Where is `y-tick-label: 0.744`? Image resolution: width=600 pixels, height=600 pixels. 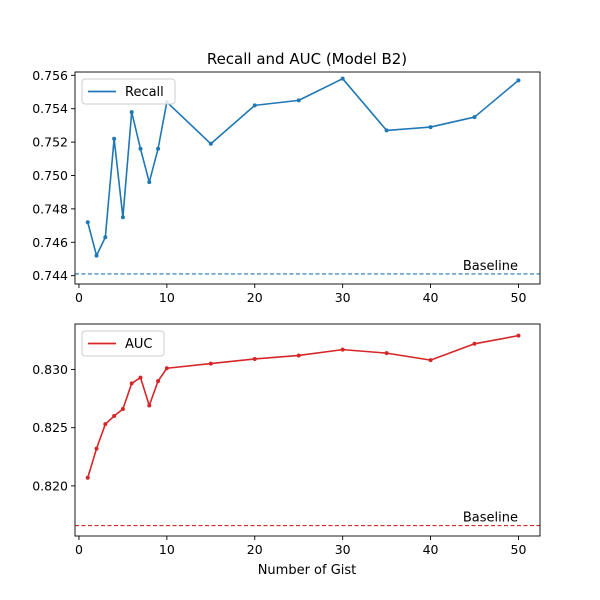 y-tick-label: 0.744 is located at coordinates (50, 275).